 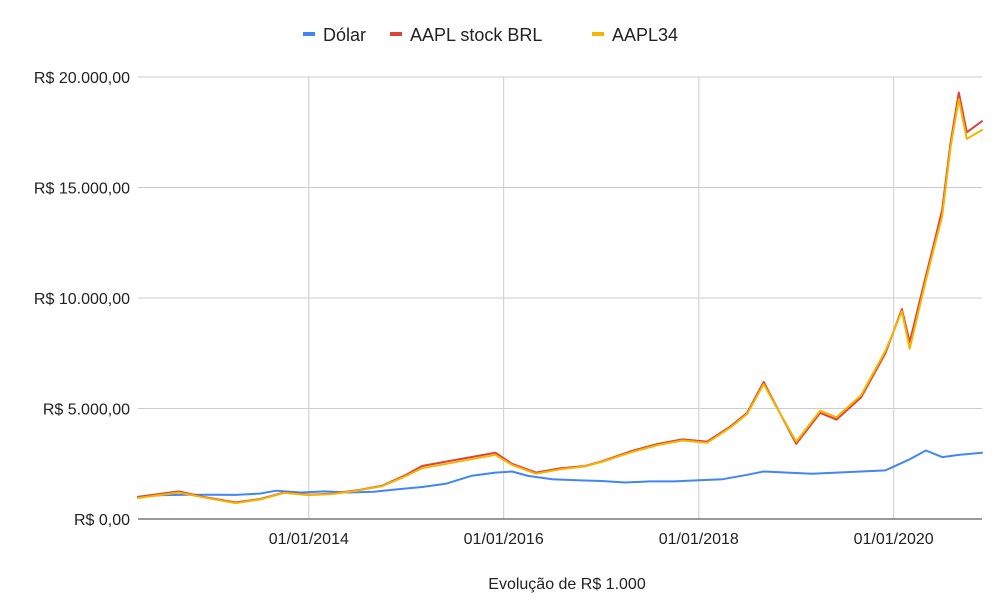 I want to click on legend: Dólar AAPL stock BRL AAPL34, so click(x=490, y=35).